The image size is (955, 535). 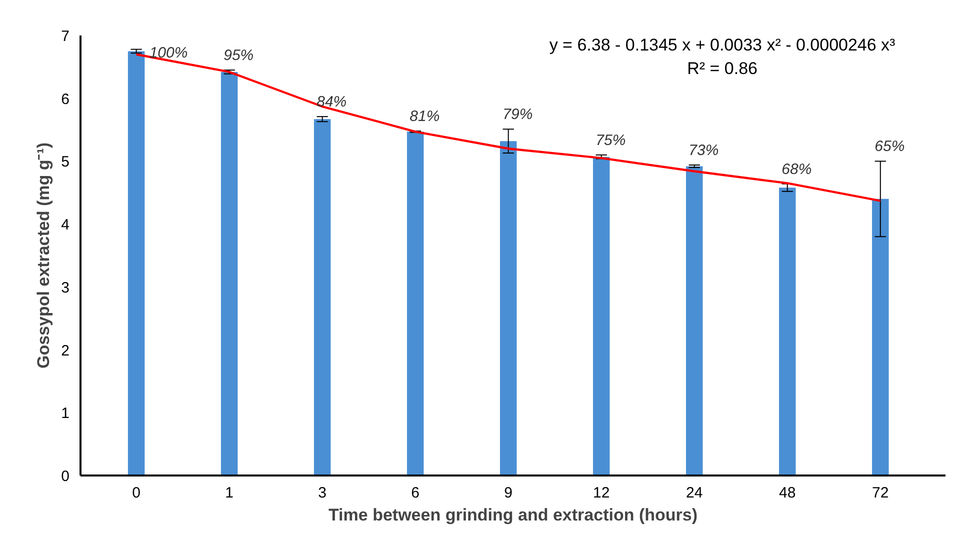 I want to click on y-axis-title: Gossypol extracted (mg g⁻¹), so click(x=44, y=255).